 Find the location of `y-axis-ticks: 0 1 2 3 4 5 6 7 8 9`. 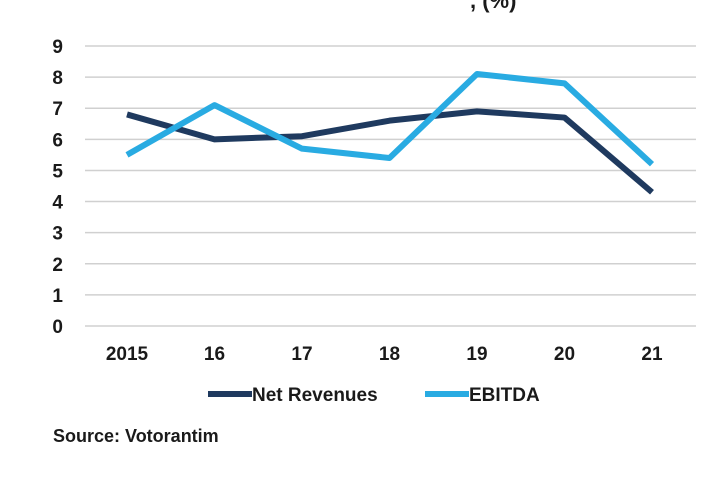

y-axis-ticks: 0 1 2 3 4 5 6 7 8 9 is located at coordinates (57, 187).